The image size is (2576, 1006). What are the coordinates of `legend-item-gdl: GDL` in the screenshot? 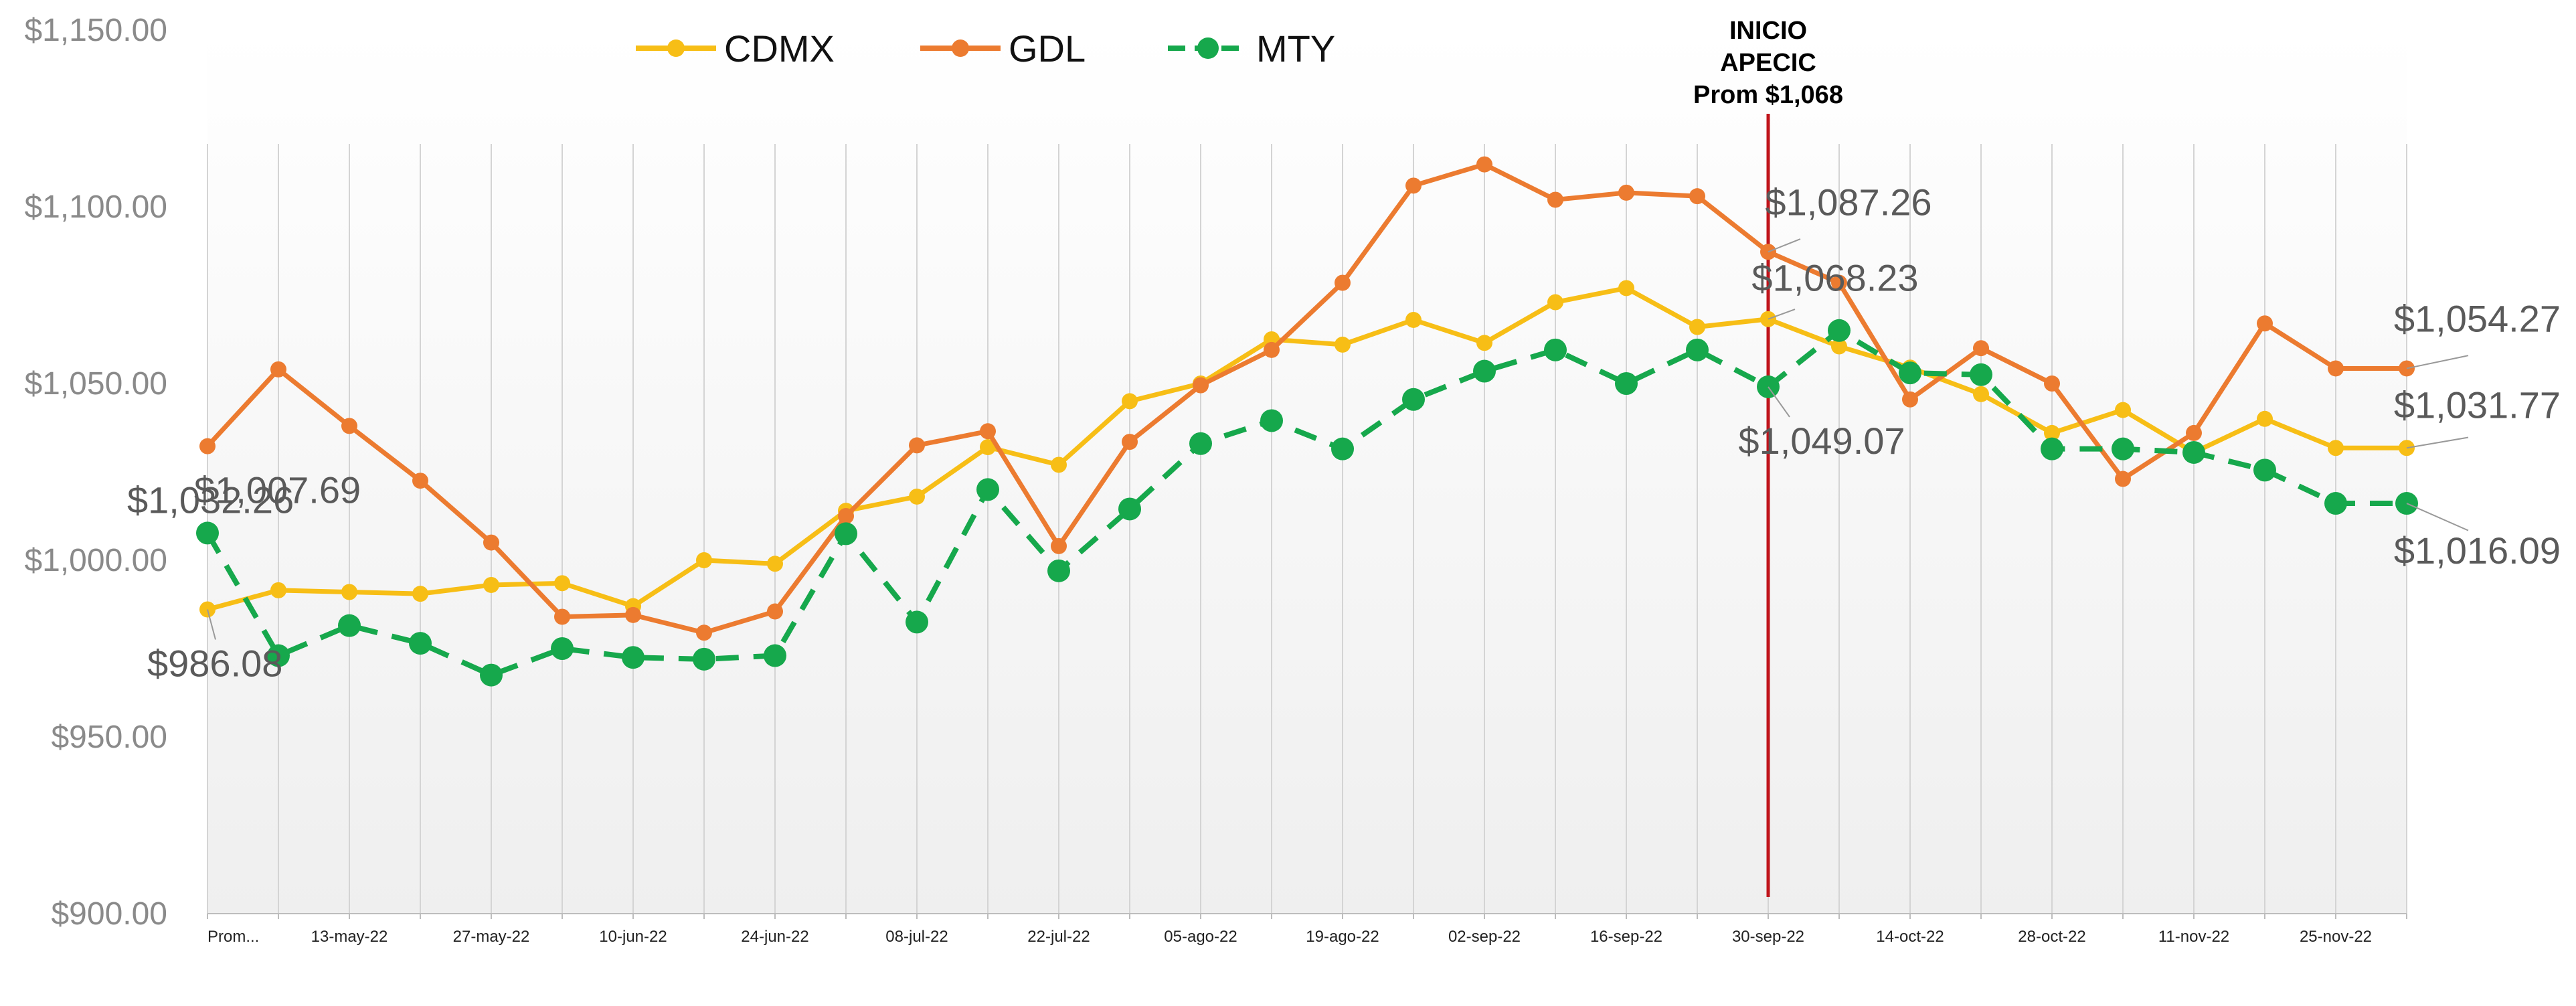 It's located at (1003, 49).